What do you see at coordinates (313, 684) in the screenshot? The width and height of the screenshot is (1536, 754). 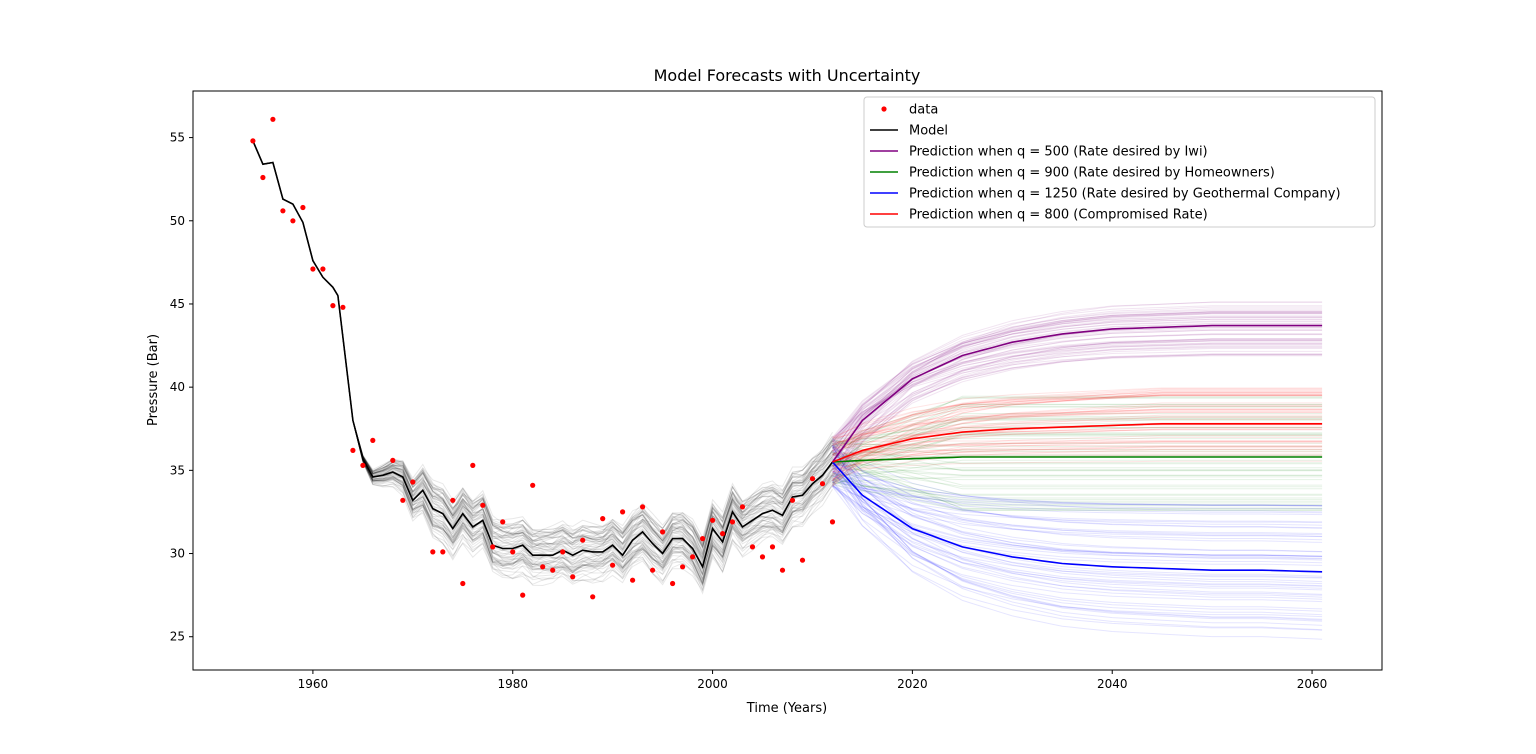 I see `x-tick-label: 1960` at bounding box center [313, 684].